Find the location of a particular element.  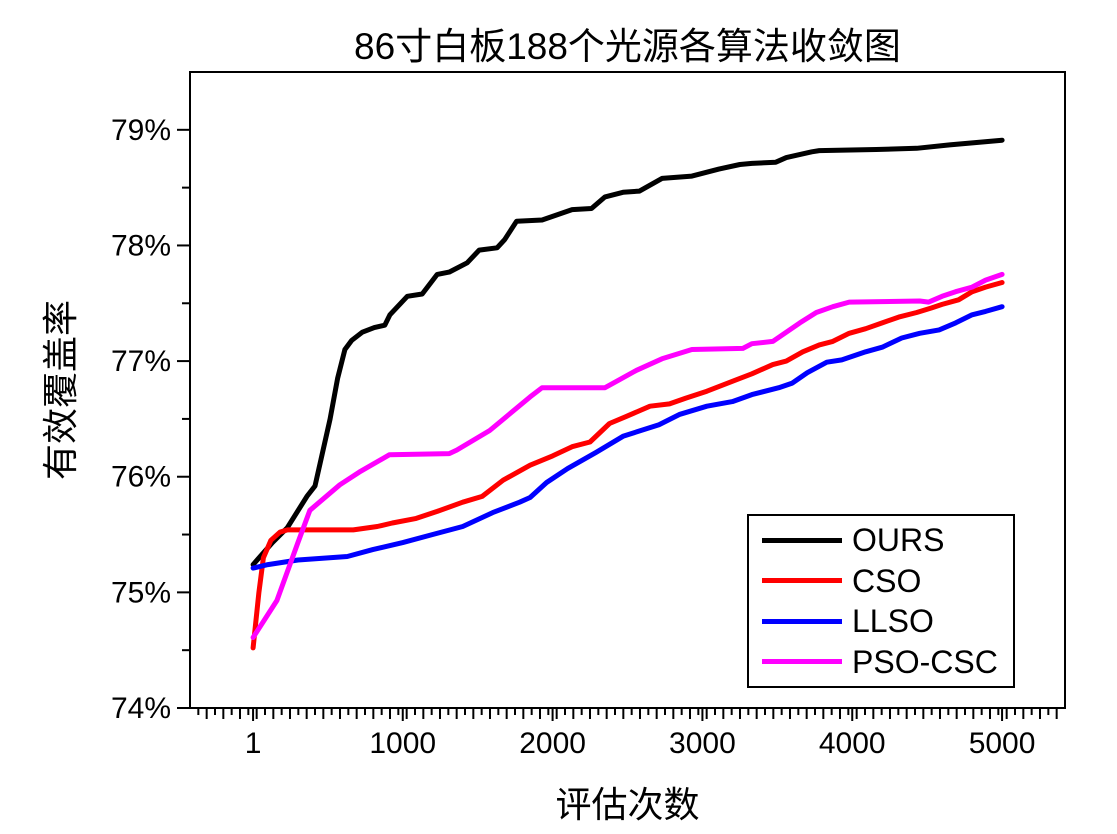

svg-text: 1 is located at coordinates (253, 743).